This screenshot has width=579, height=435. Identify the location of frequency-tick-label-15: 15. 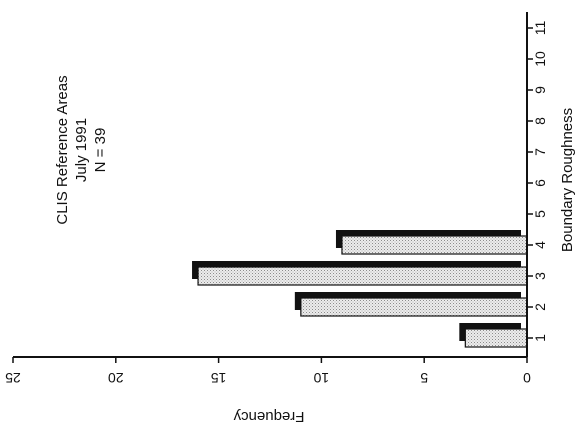
(219, 378).